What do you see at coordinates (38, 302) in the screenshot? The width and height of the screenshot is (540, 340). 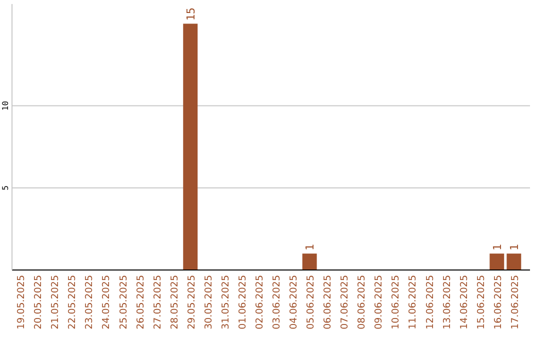 I see `x-tick-label: 20.05.2025` at bounding box center [38, 302].